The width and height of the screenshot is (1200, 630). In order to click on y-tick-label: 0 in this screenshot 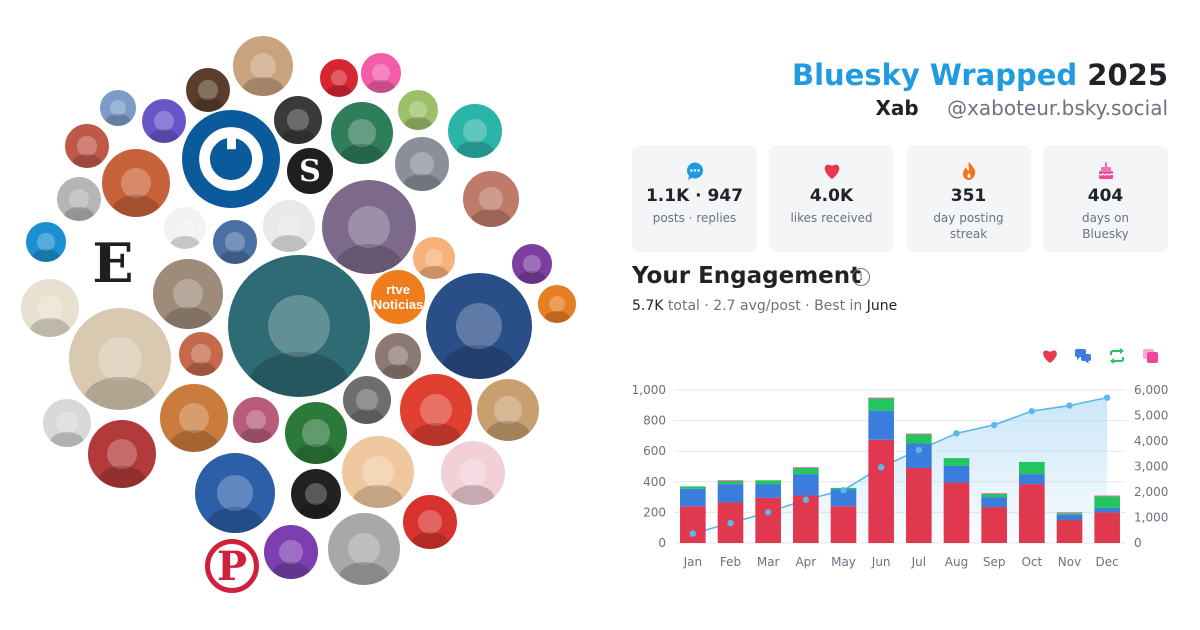, I will do `click(662, 543)`.